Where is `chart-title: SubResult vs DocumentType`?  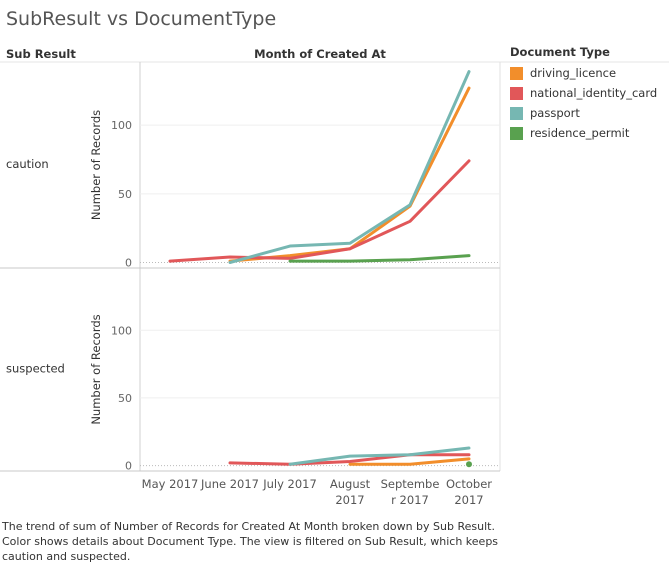
chart-title: SubResult vs DocumentType is located at coordinates (141, 19).